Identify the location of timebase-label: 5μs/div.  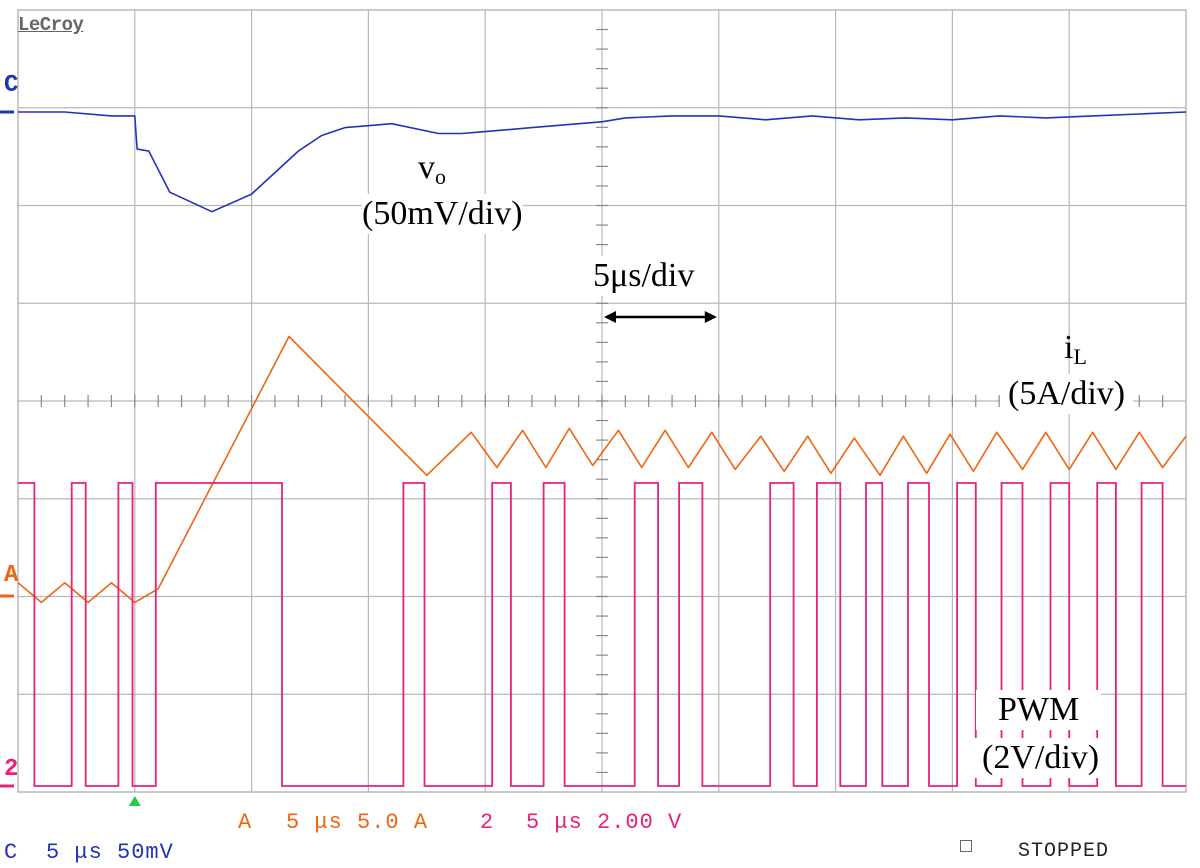
(644, 276).